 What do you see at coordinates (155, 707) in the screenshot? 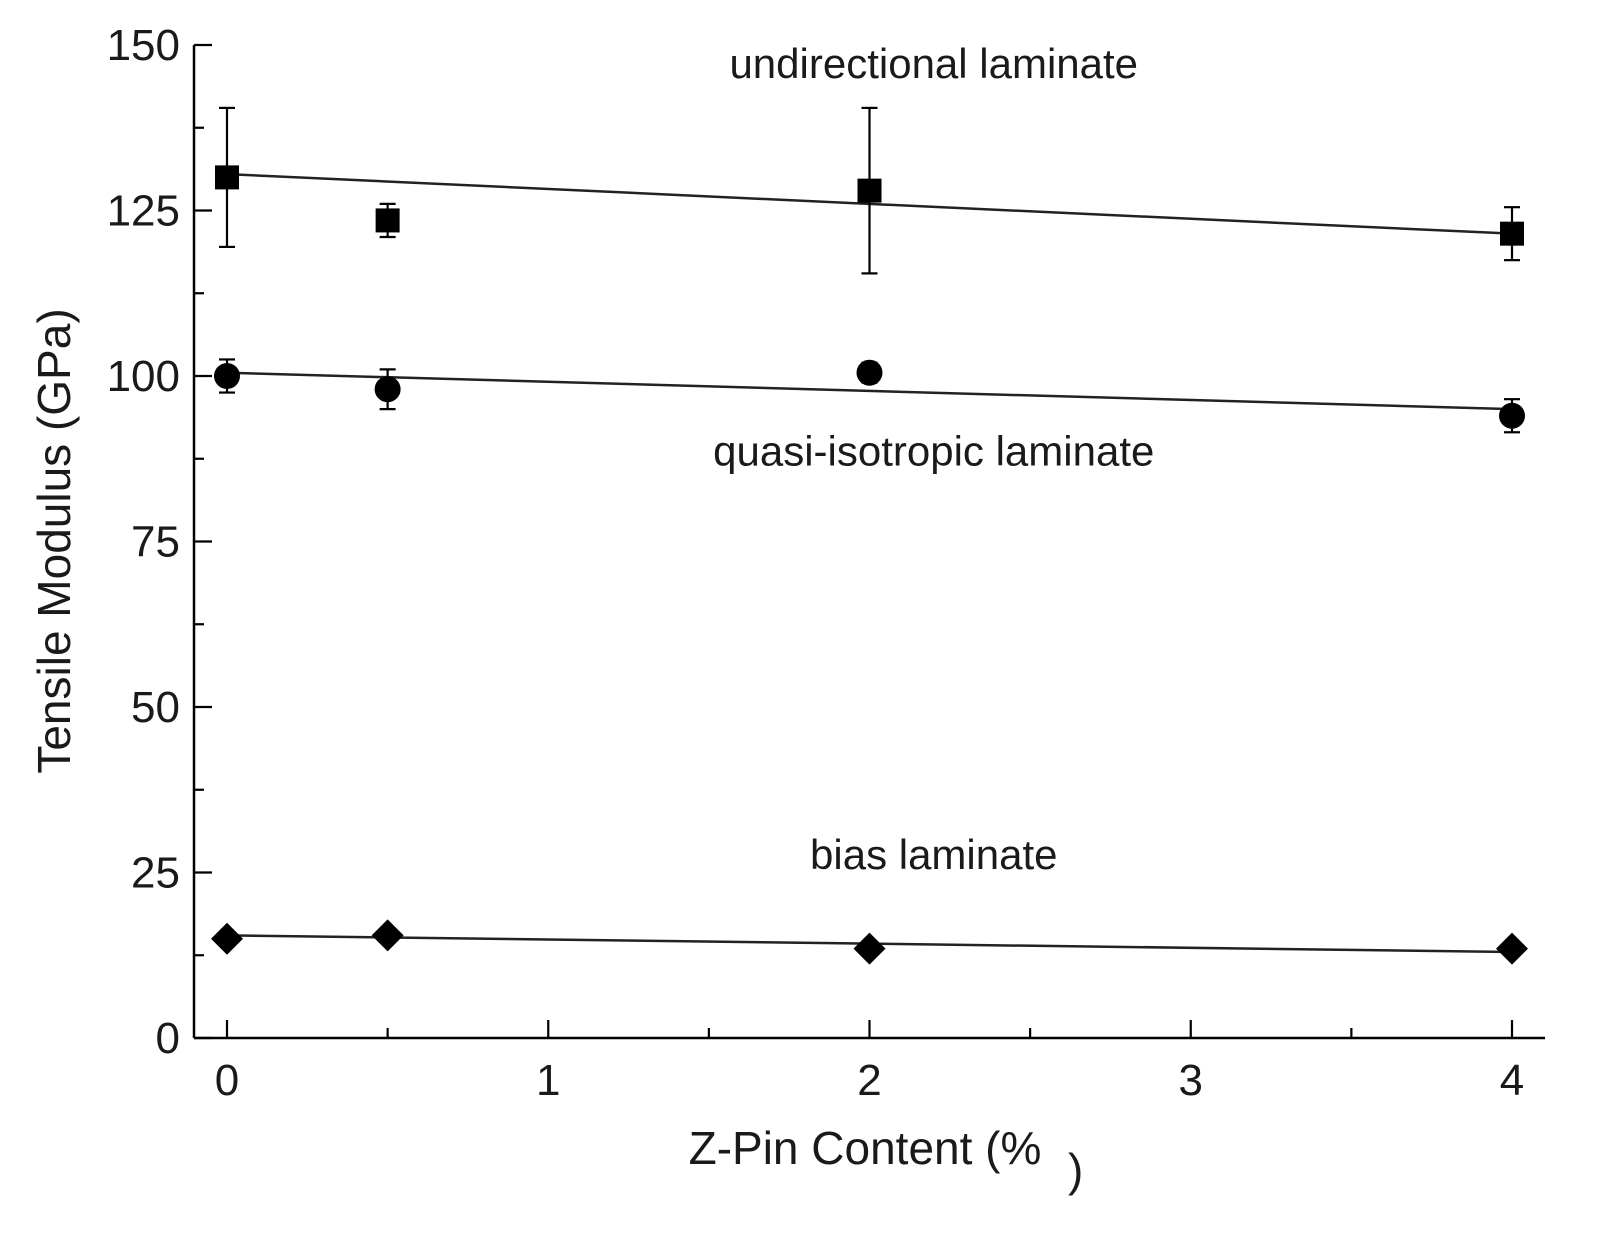
I see `y-tick-label: 50` at bounding box center [155, 707].